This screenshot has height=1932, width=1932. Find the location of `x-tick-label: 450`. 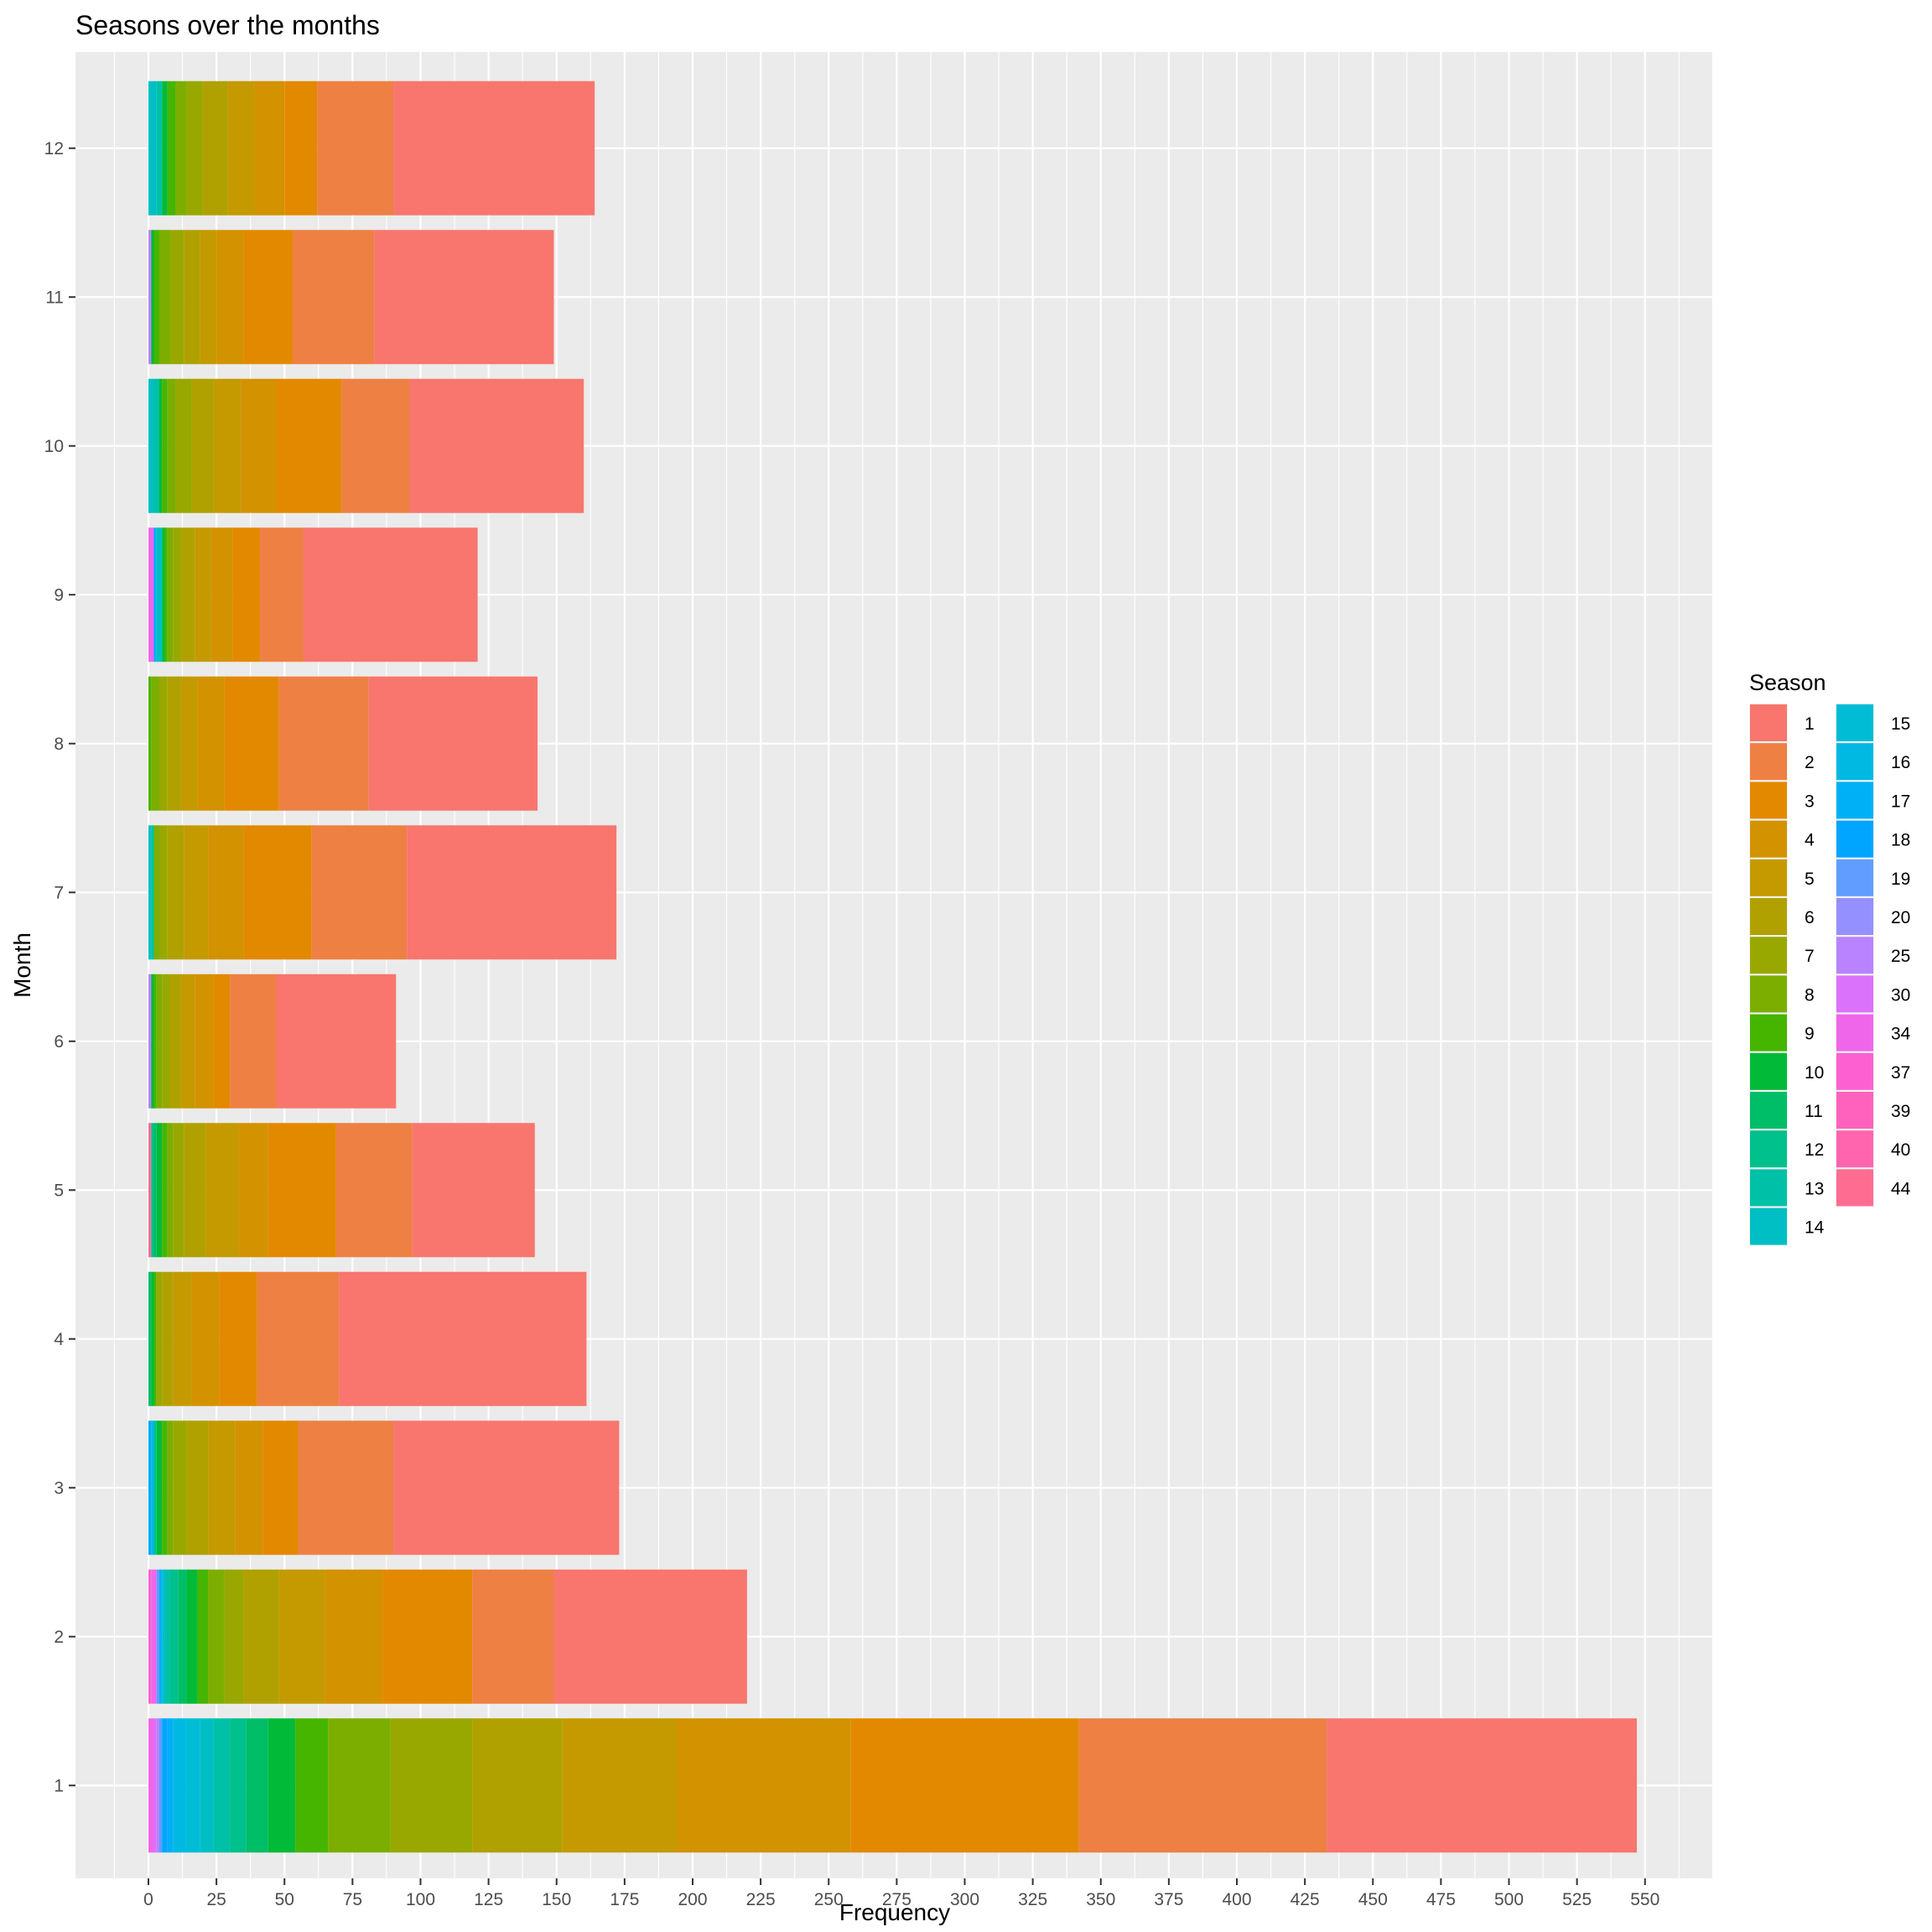

x-tick-label: 450 is located at coordinates (1373, 1899).